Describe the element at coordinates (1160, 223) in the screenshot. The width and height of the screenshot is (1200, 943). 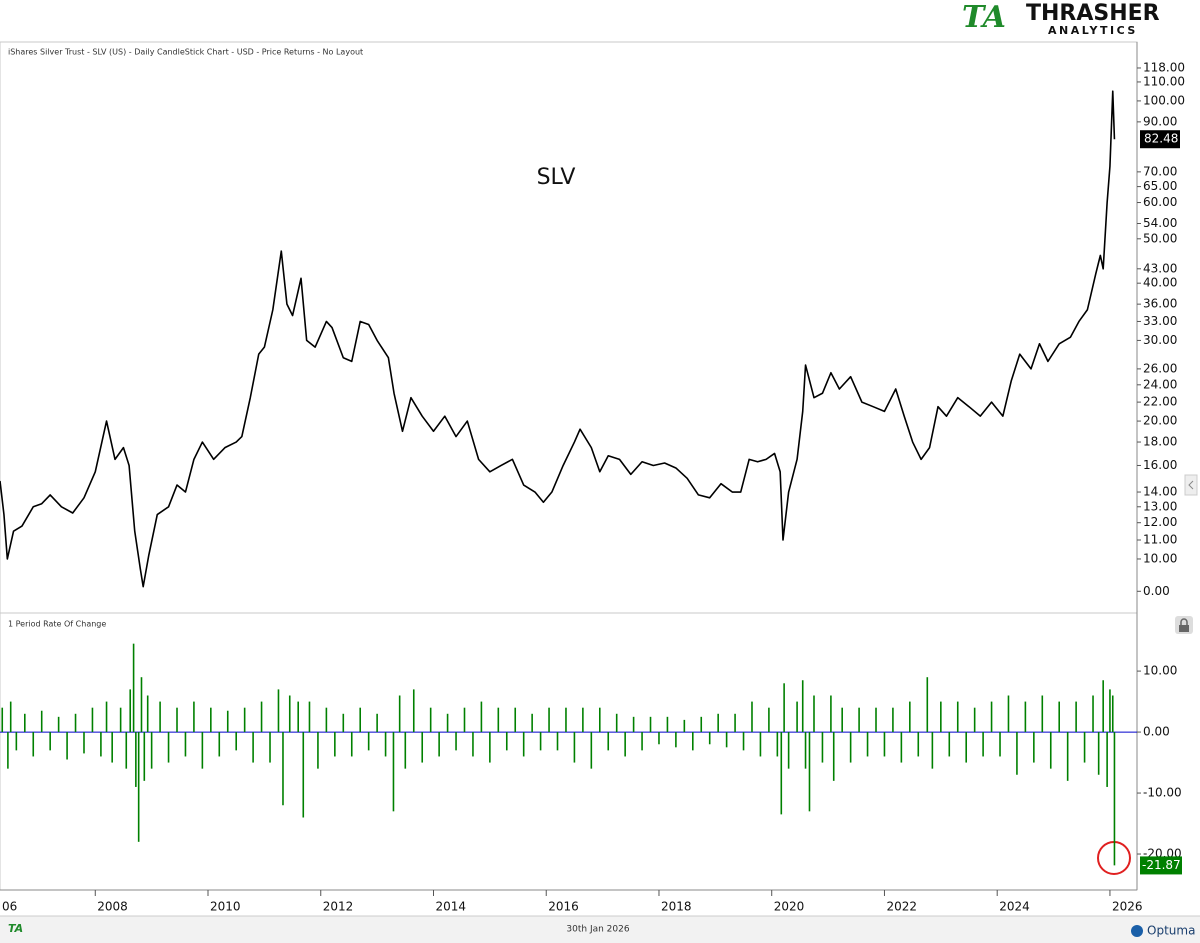
I see `y-tick-label: 54.00` at that location.